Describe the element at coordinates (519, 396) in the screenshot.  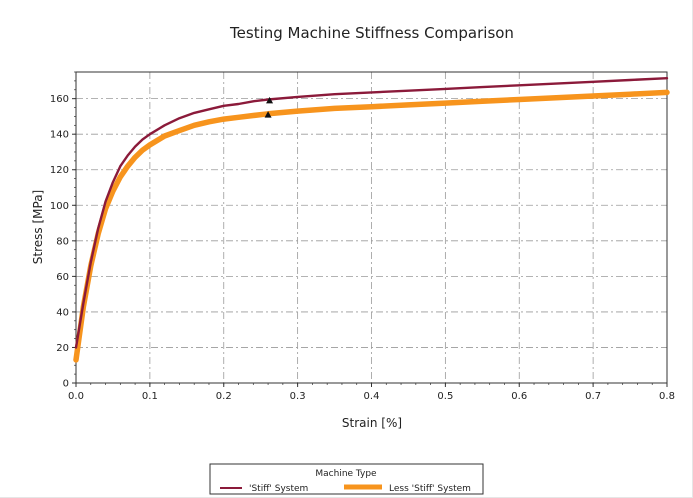
I see `x-tick-label: 0.6` at that location.